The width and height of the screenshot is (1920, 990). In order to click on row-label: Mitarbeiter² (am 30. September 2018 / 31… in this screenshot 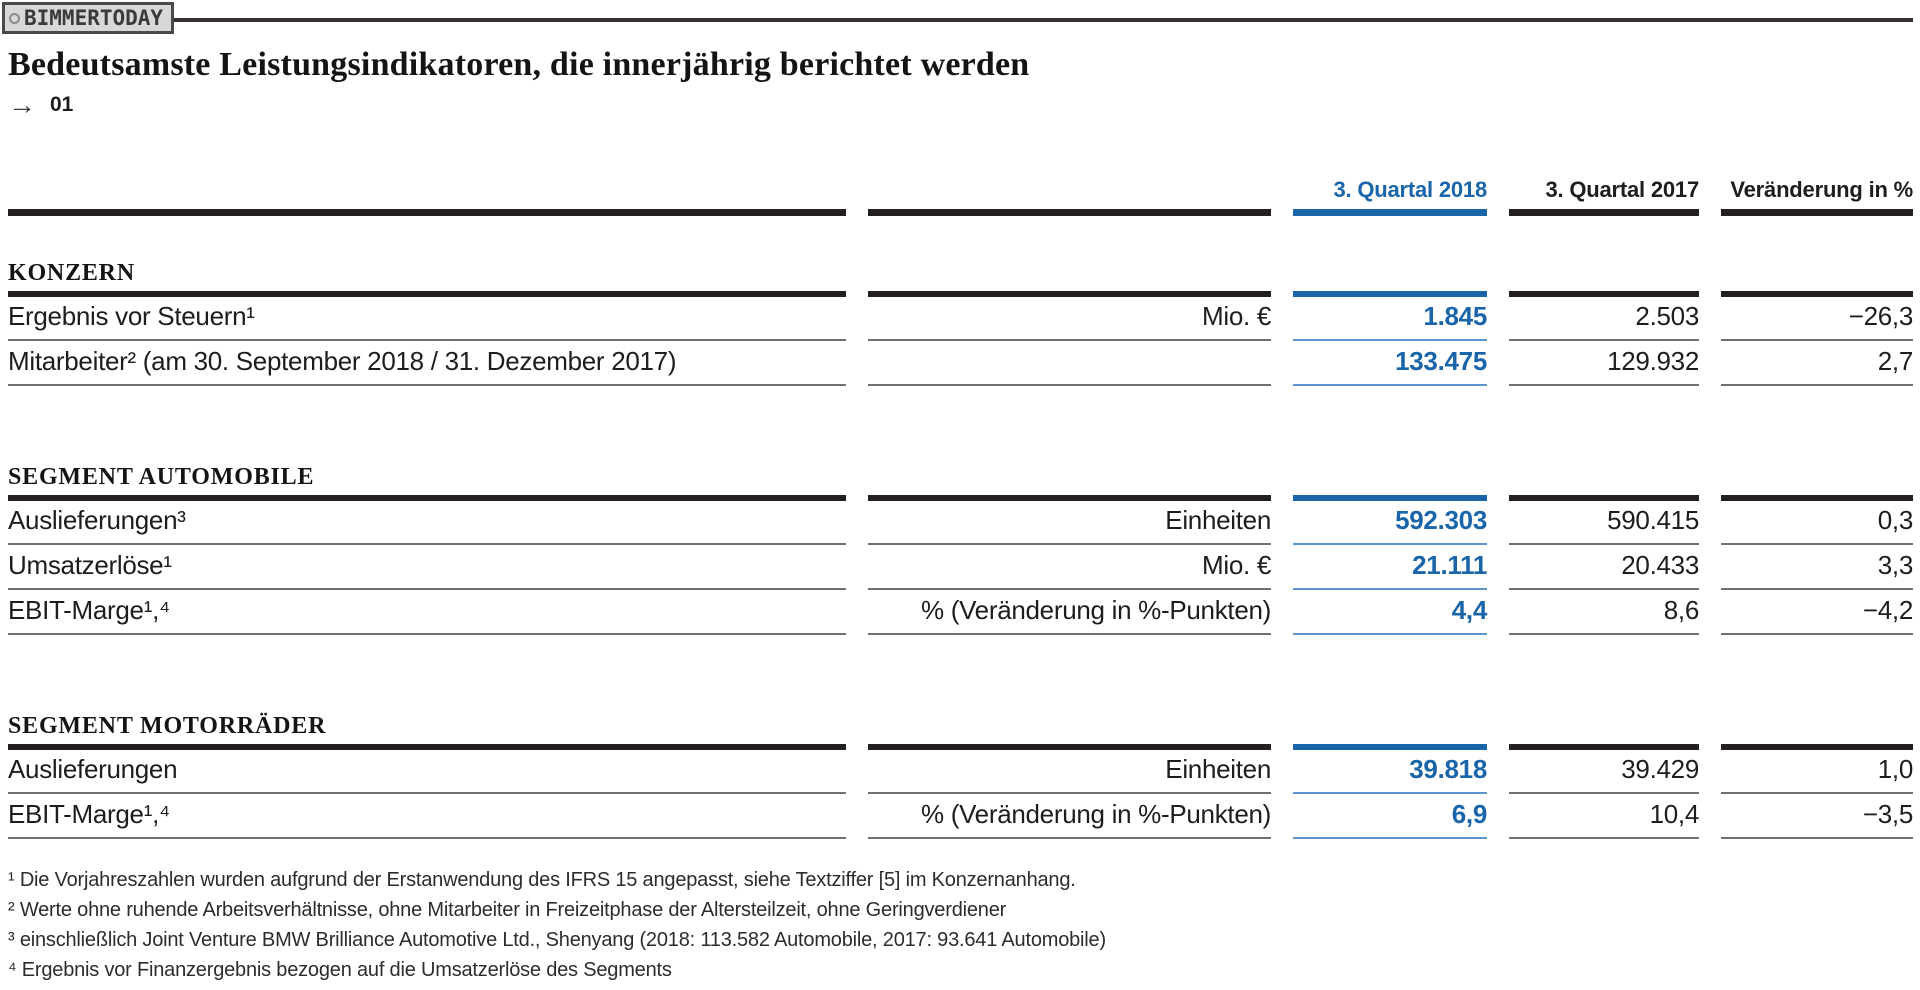, I will do `click(427, 363)`.